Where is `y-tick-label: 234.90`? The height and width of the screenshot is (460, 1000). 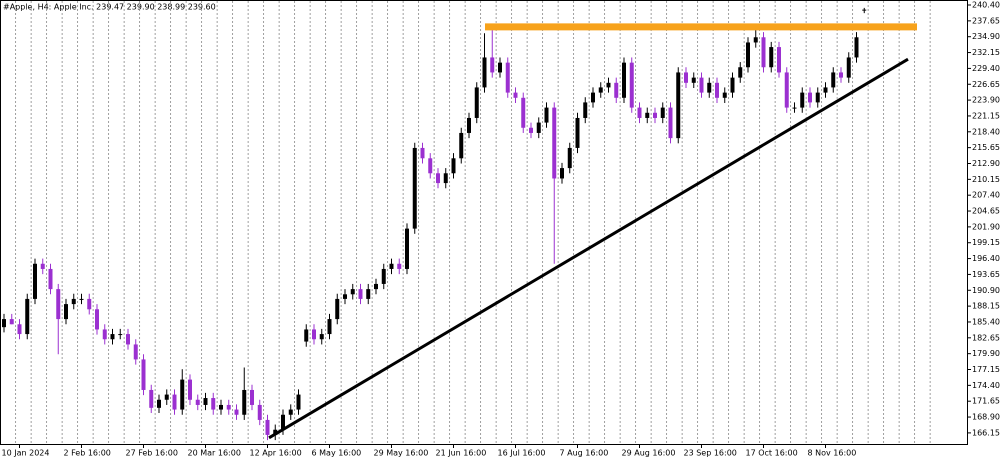
y-tick-label: 234.90 is located at coordinates (986, 36).